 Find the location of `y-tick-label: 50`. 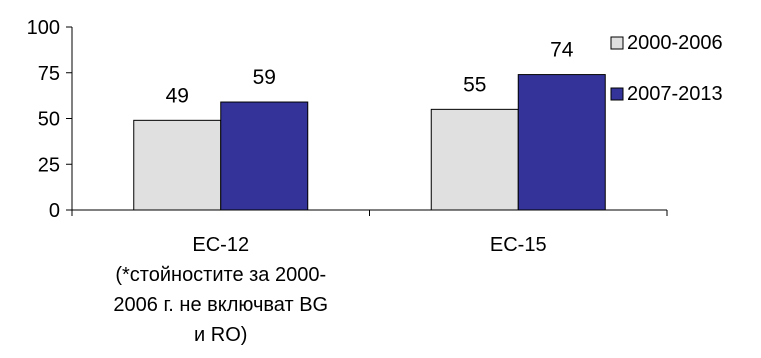

y-tick-label: 50 is located at coordinates (49, 120).